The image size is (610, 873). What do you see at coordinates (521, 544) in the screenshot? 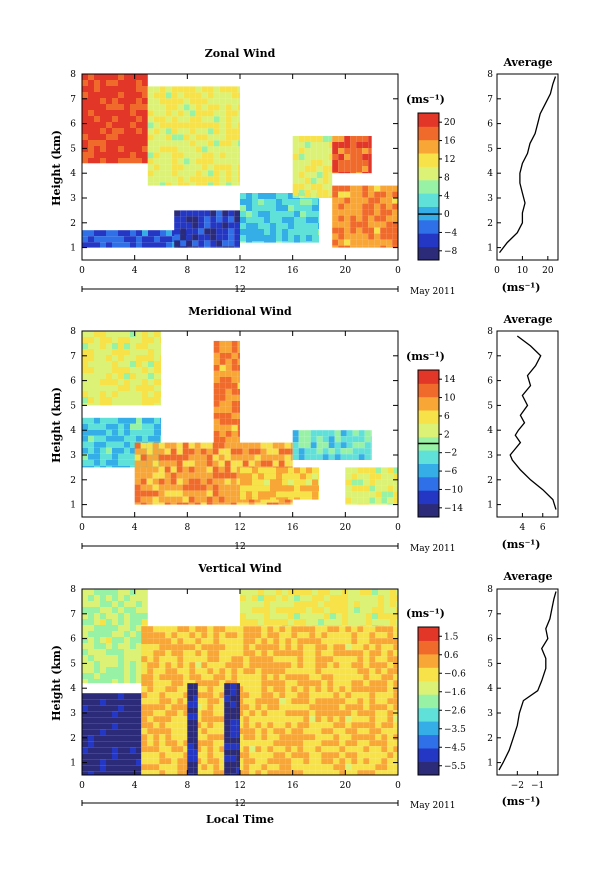
I see `meridional-wind-profile-xlabel: (ms⁻¹)` at bounding box center [521, 544].